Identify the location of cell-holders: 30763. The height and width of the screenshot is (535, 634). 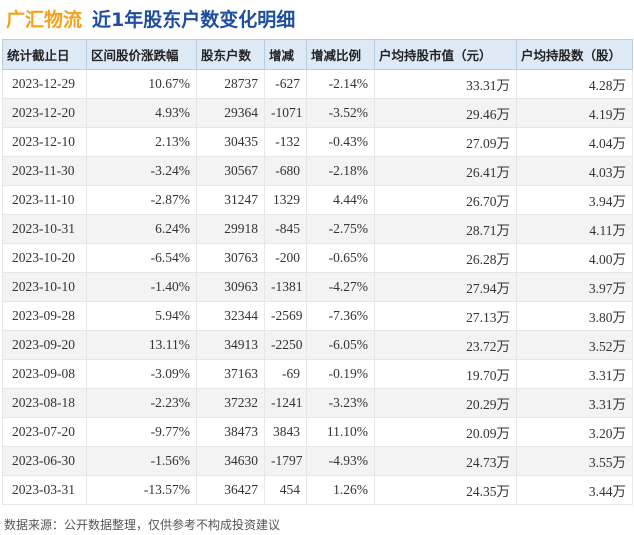
(230, 258).